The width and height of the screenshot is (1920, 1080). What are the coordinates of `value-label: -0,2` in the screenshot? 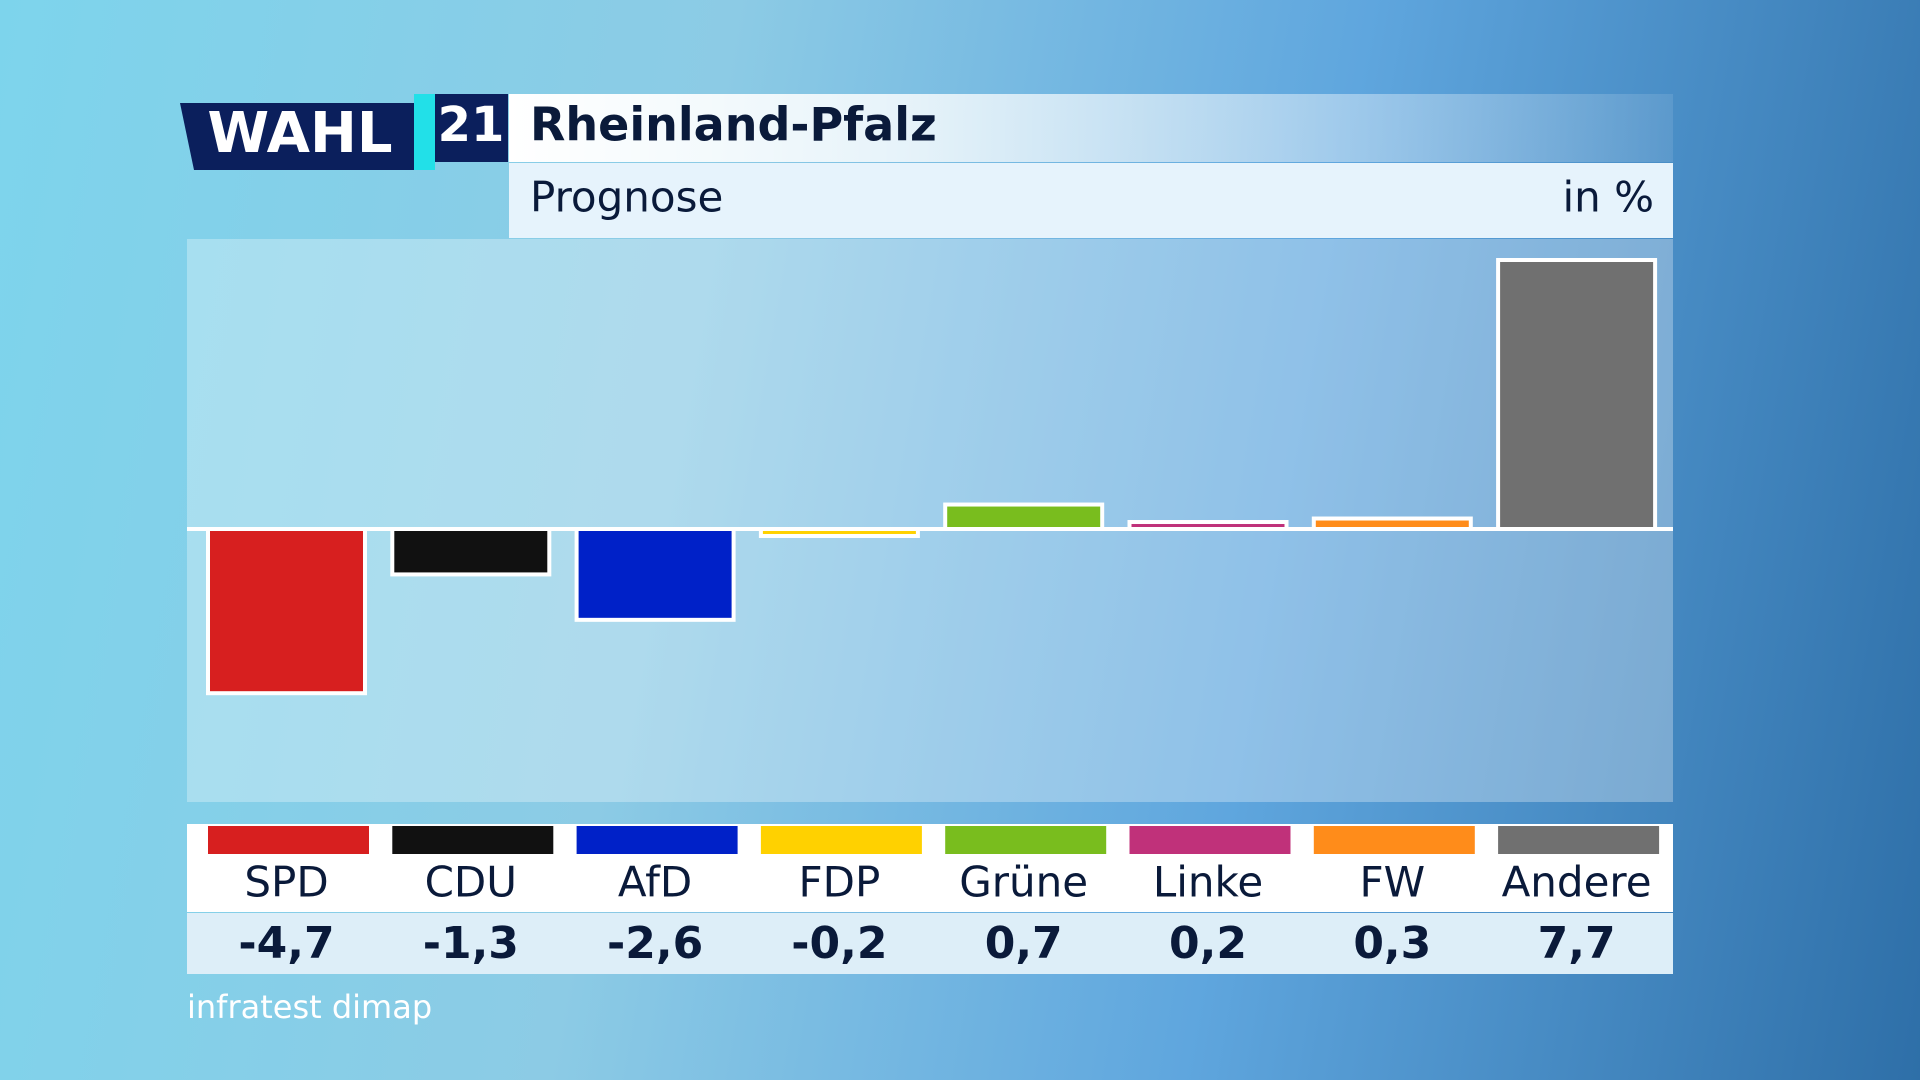 It's located at (839, 943).